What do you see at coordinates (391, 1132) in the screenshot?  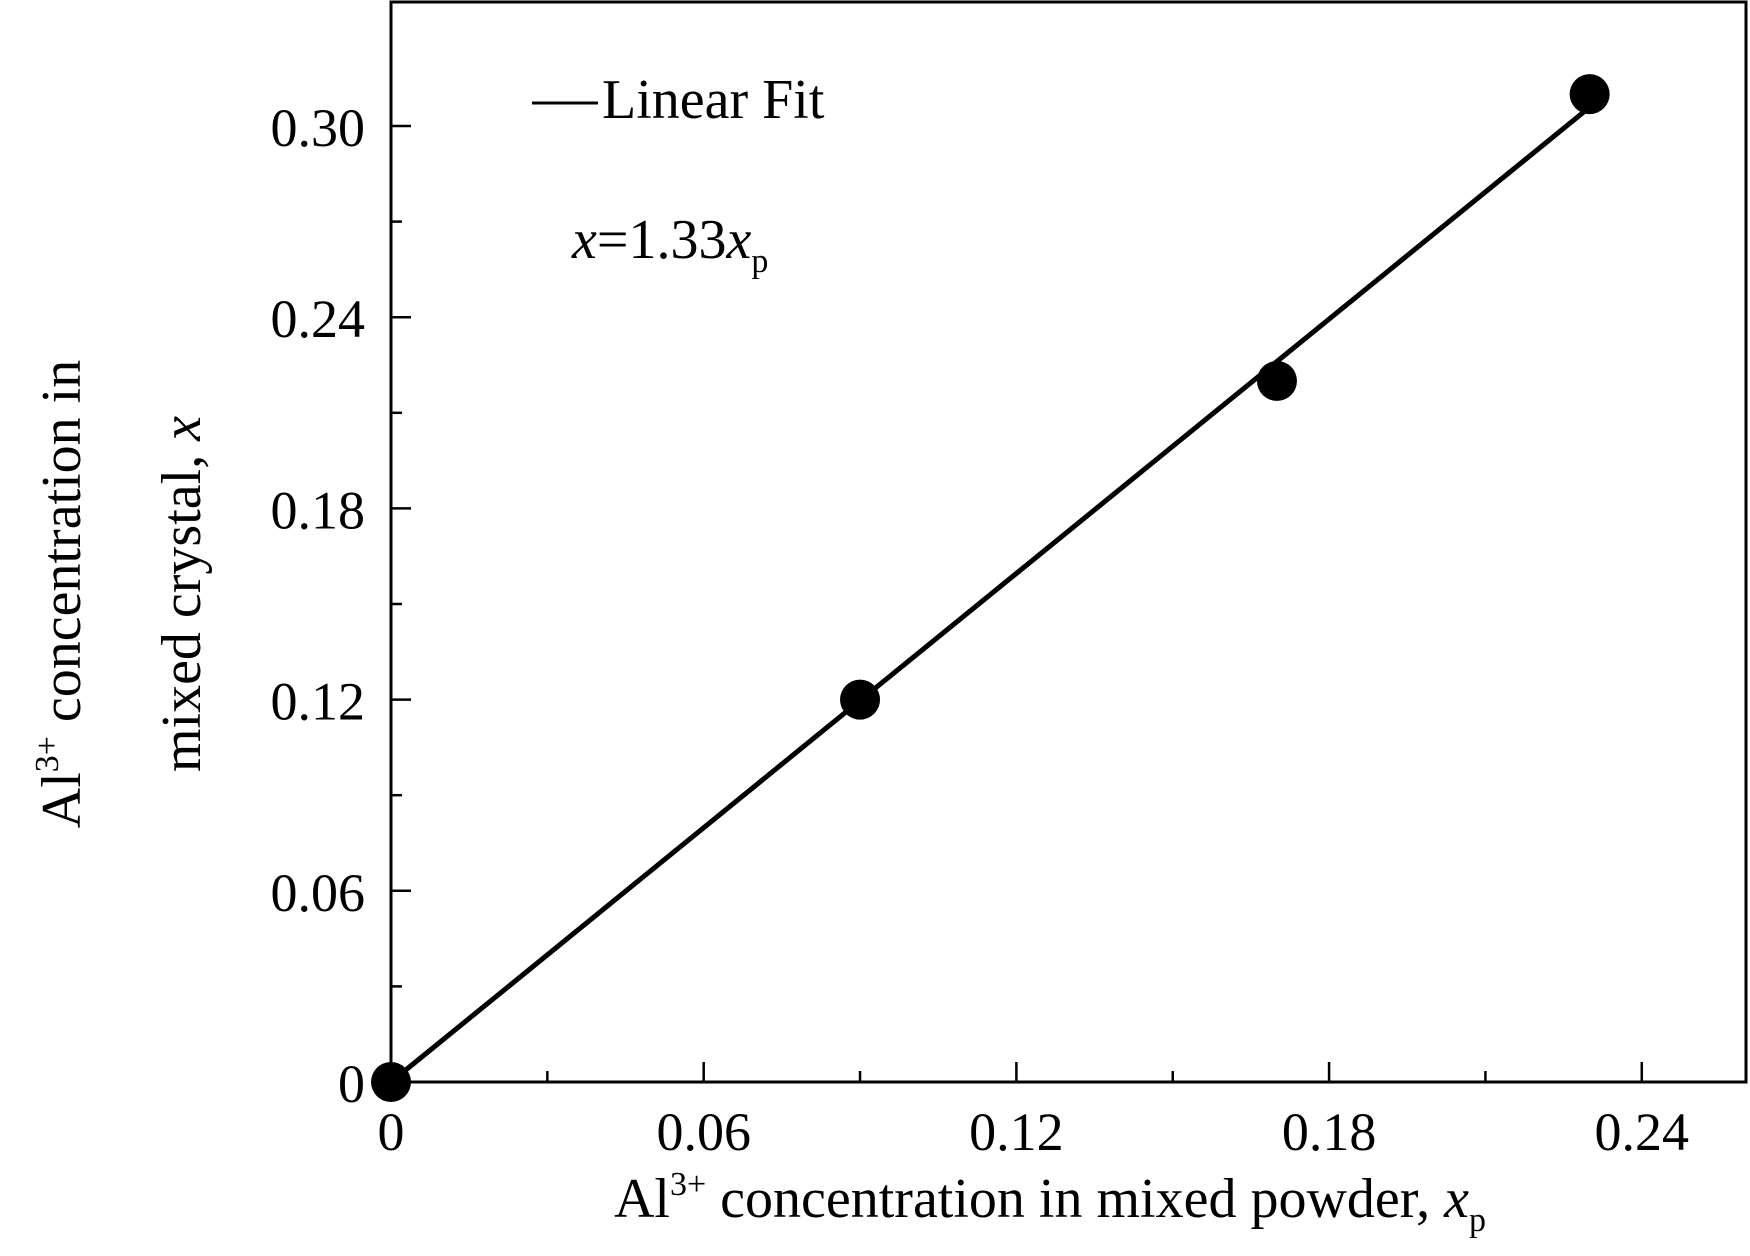 I see `x-tick-label: 0` at bounding box center [391, 1132].